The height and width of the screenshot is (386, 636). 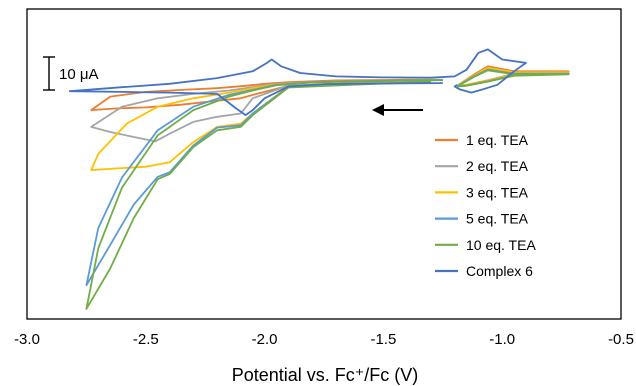 I want to click on x-tick-label: -3.0, so click(x=27, y=339).